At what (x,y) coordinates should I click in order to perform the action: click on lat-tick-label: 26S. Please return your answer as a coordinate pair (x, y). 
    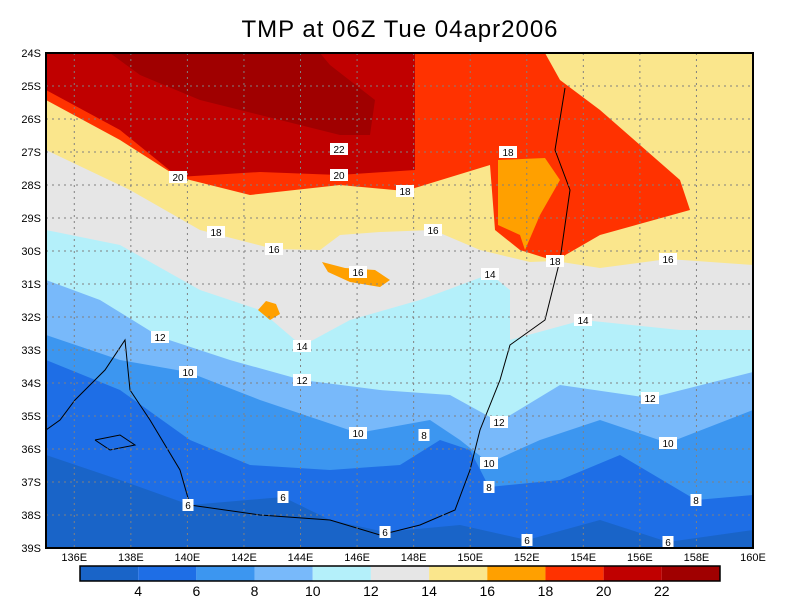
    Looking at the image, I should click on (31, 120).